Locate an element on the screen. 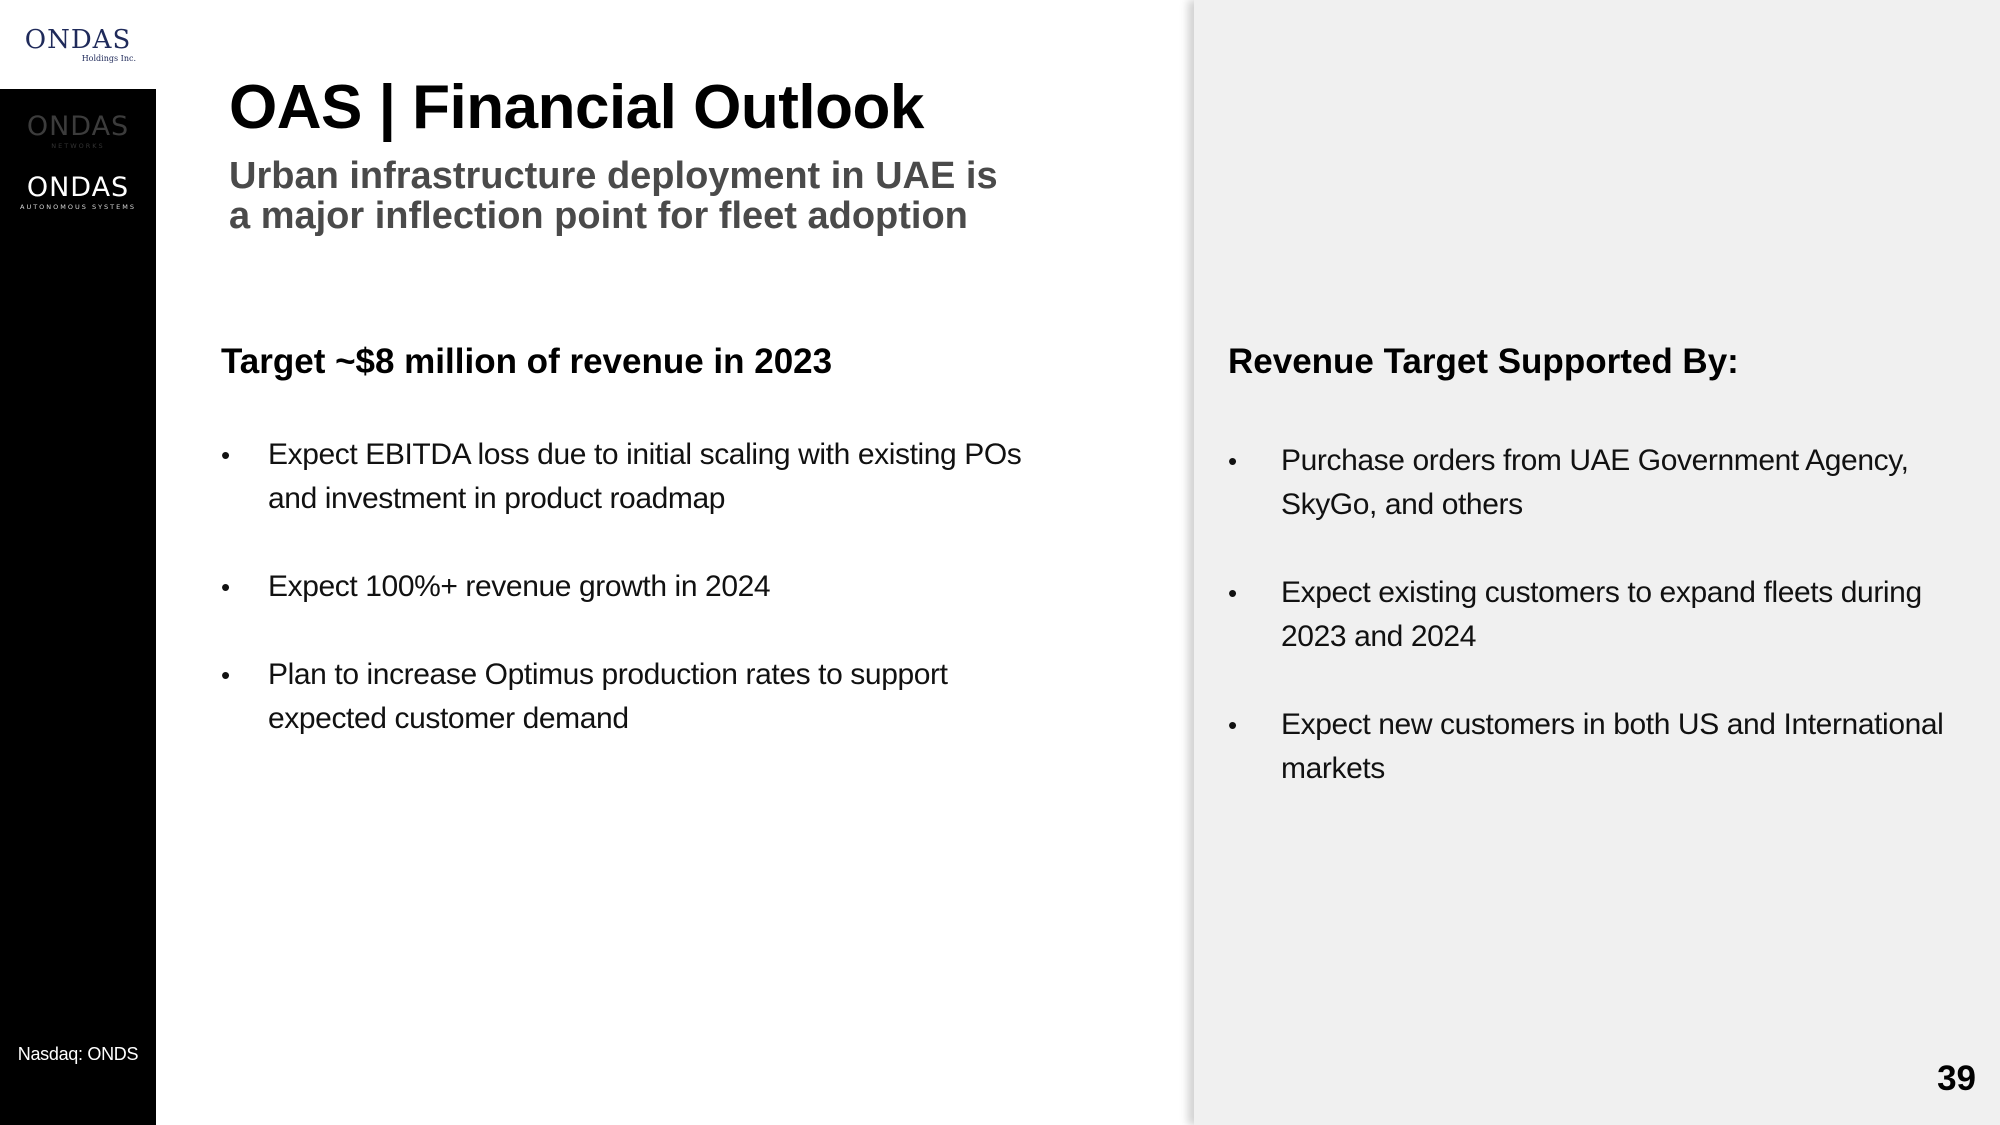 This screenshot has height=1125, width=2000. ondas-autonomous-logo: ONDAS AUTONOMOUS SYSTEMS is located at coordinates (78, 192).